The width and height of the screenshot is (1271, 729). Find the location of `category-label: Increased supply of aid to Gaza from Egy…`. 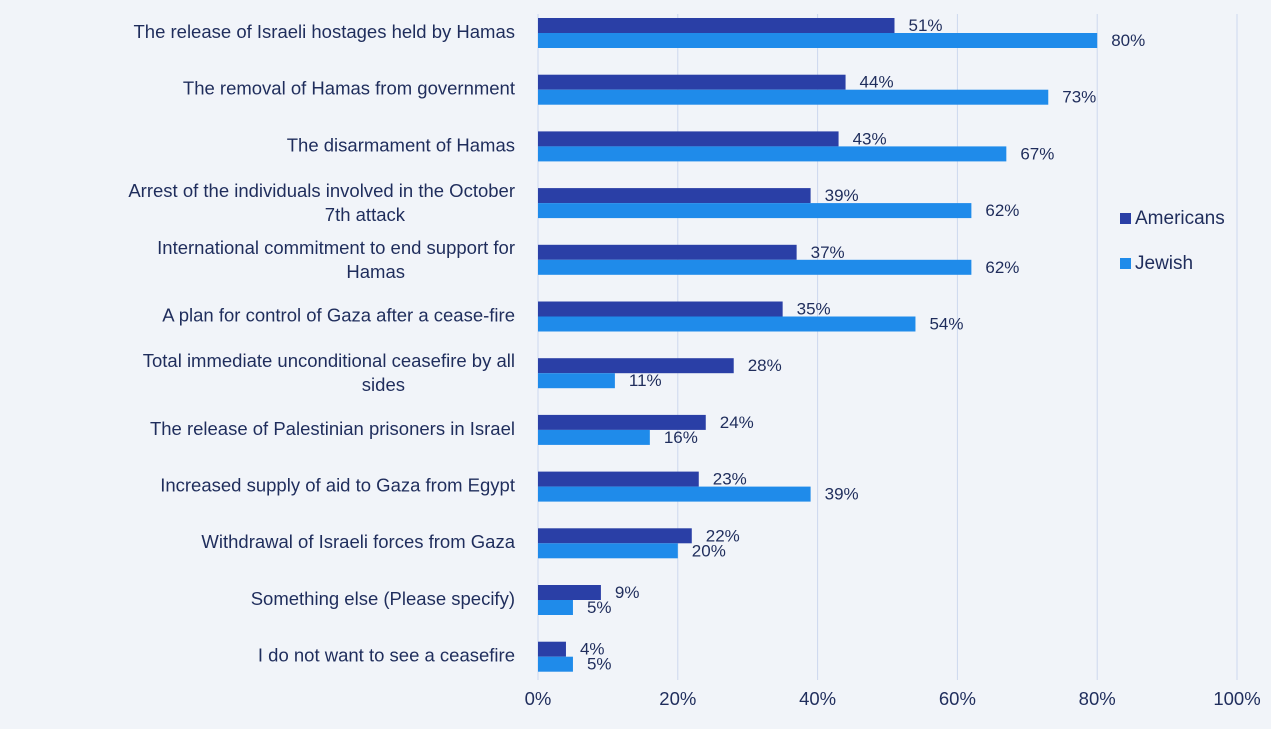

category-label: Increased supply of aid to Gaza from Egy… is located at coordinates (337, 484).